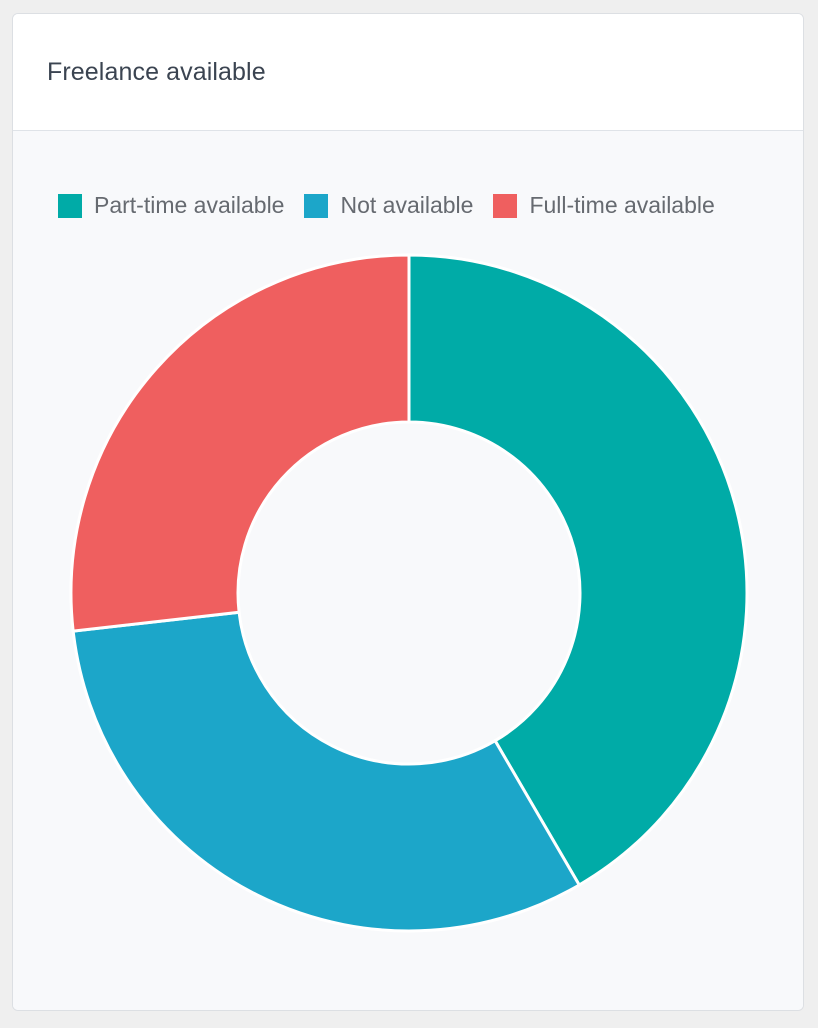 The image size is (818, 1028). I want to click on legend-swatch-part-time, so click(70, 205).